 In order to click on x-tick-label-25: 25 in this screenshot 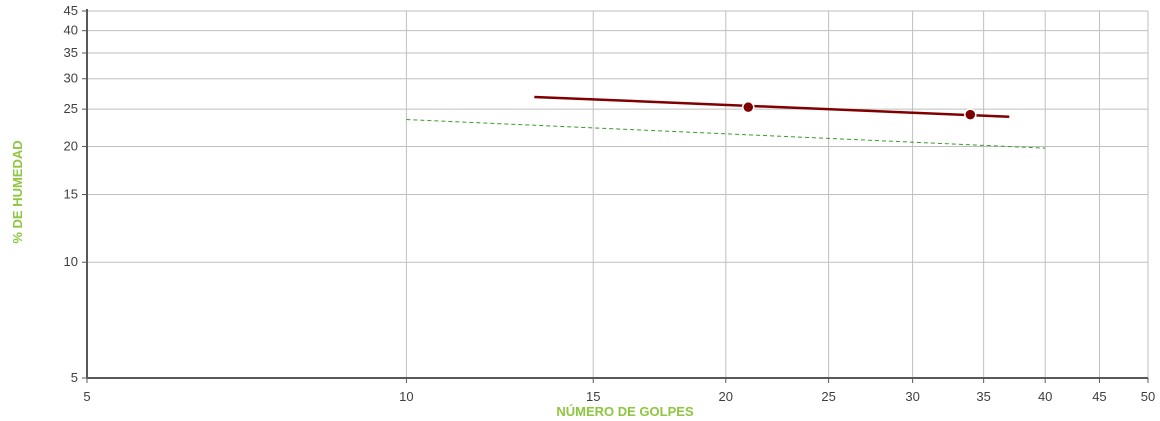, I will do `click(828, 396)`.